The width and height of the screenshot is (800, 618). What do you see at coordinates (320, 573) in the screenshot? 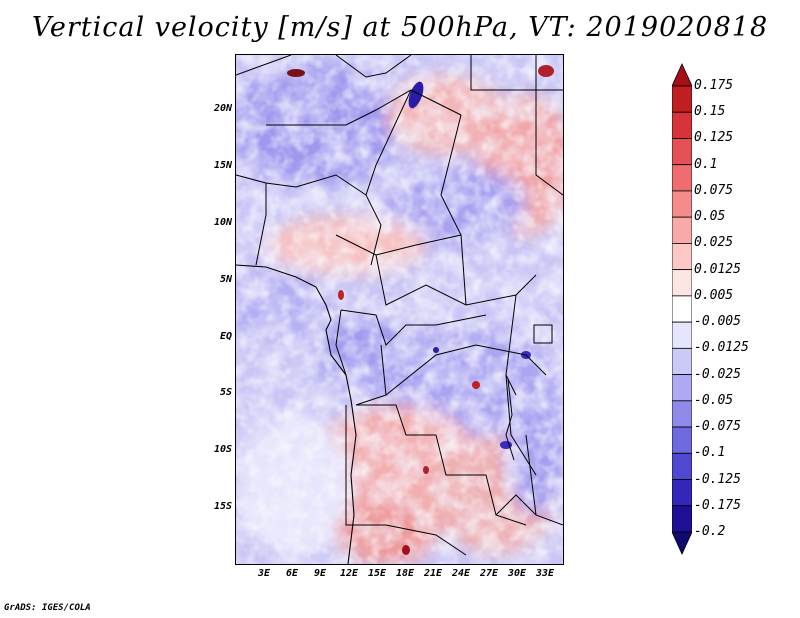
I see `lon-label: 9E` at bounding box center [320, 573].